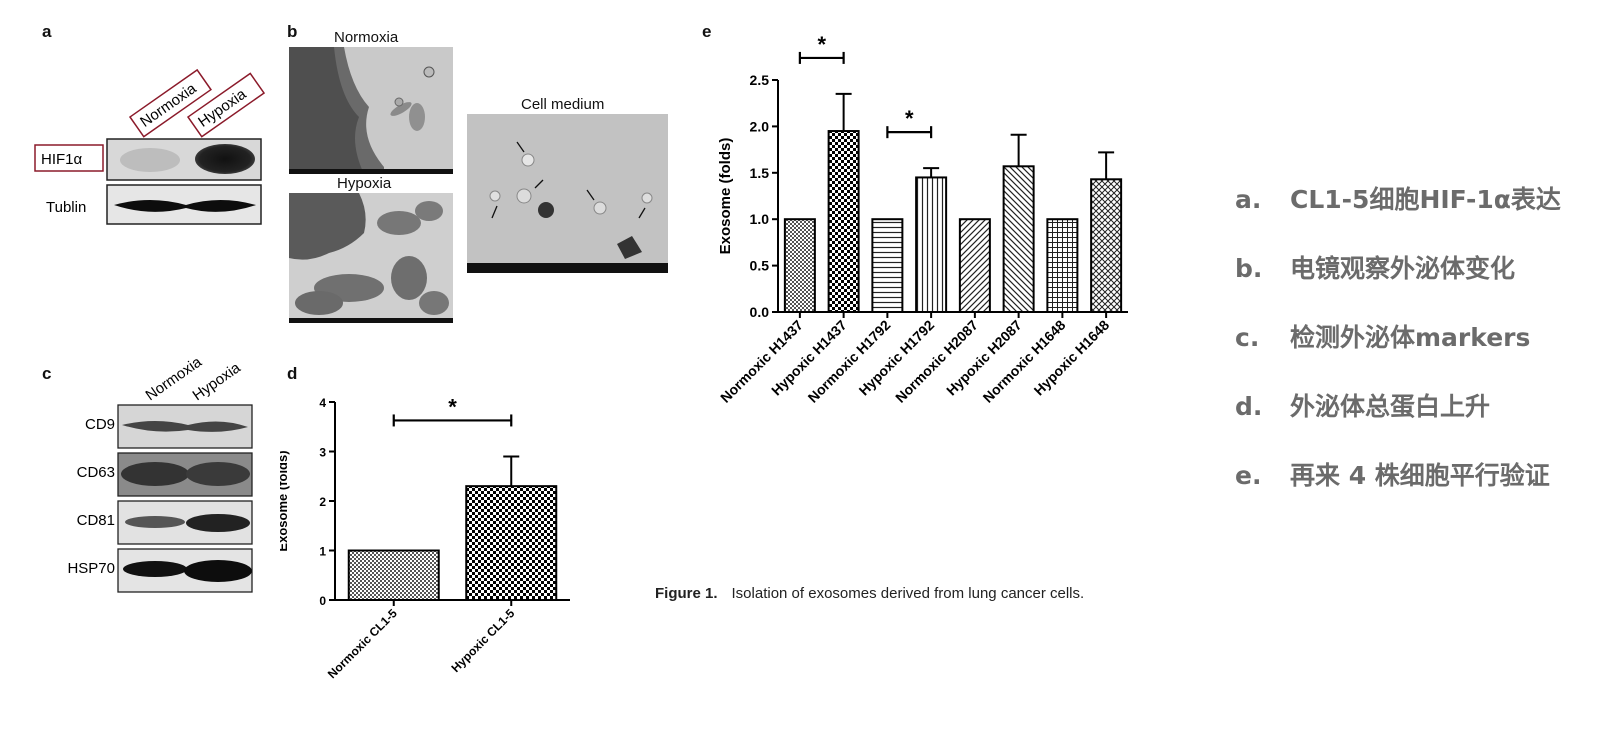 The image size is (1602, 730). I want to click on hif1a-hypoxia-band, so click(225, 159).